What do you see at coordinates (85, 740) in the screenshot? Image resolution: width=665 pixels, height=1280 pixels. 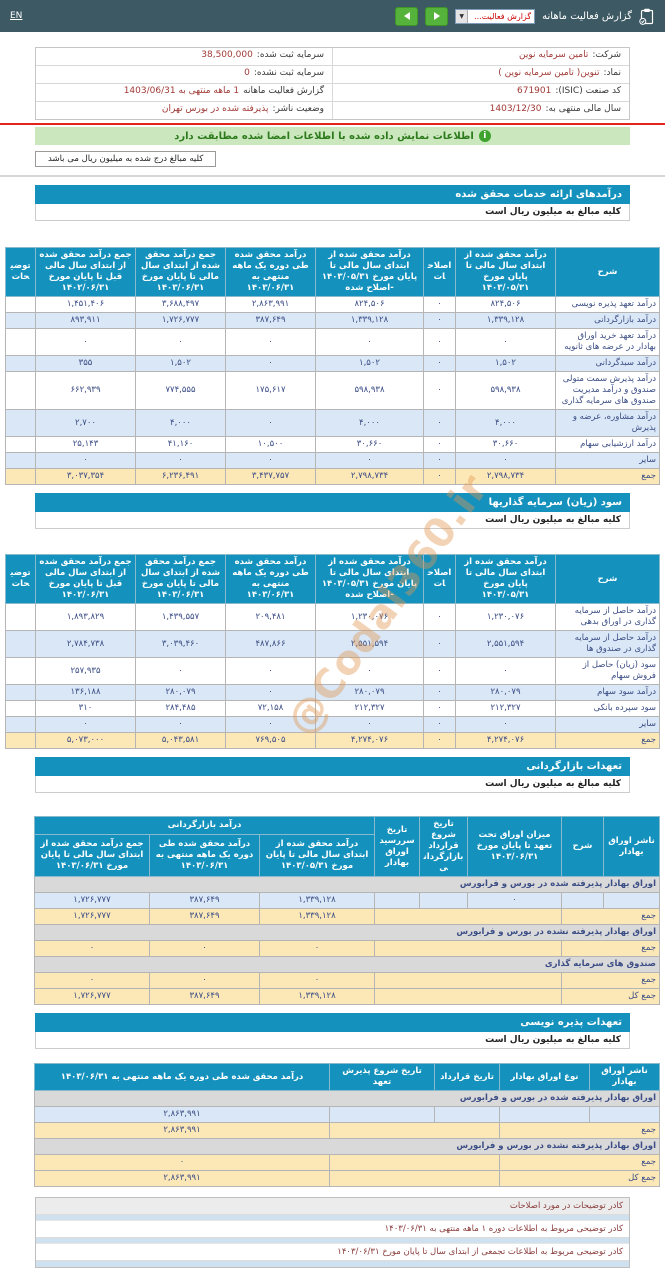 I see `total-value-cell: ۵,۰۷۳,۰۰۰` at bounding box center [85, 740].